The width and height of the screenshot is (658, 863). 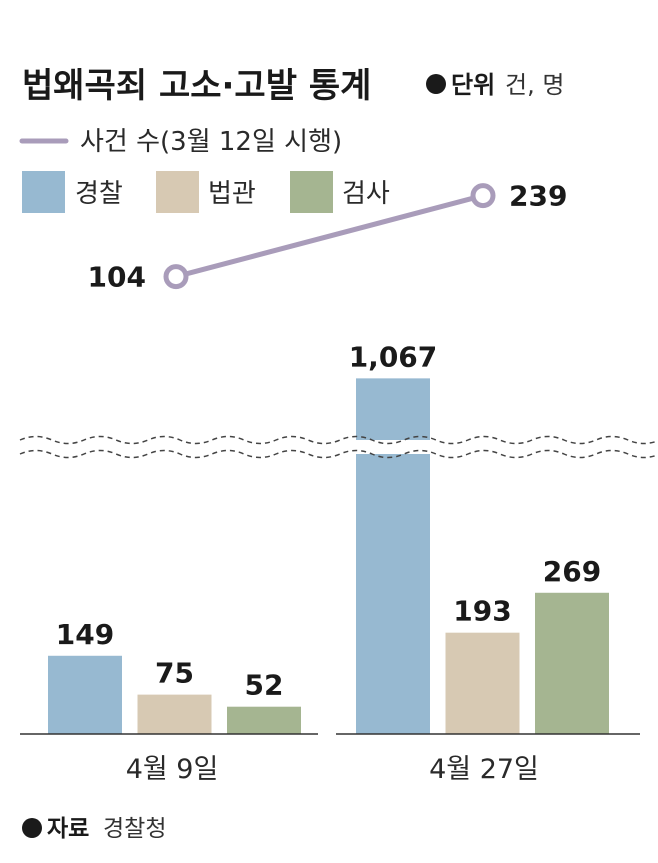 I want to click on chart-title: 법왜곡죄 고소·고발 통계, so click(x=196, y=86).